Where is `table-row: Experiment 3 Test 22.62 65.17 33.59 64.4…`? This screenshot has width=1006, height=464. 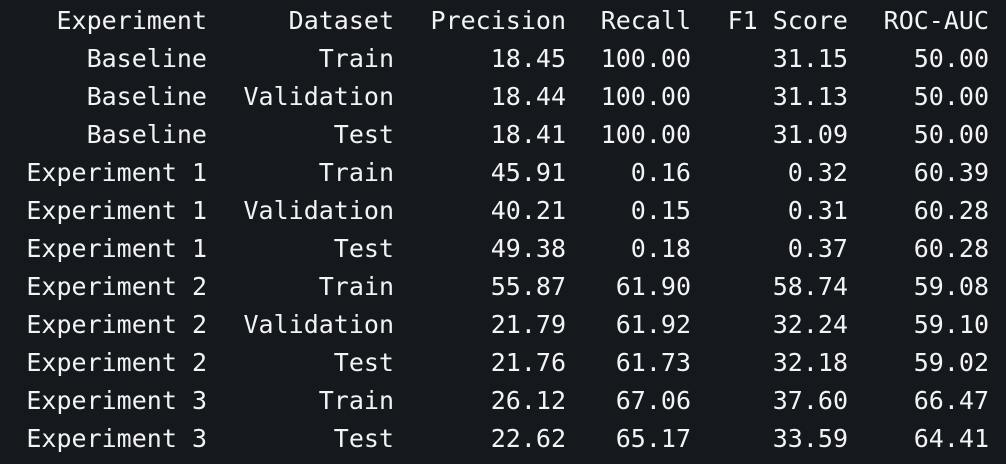 table-row: Experiment 3 Test 22.62 65.17 33.59 64.4… is located at coordinates (494, 439).